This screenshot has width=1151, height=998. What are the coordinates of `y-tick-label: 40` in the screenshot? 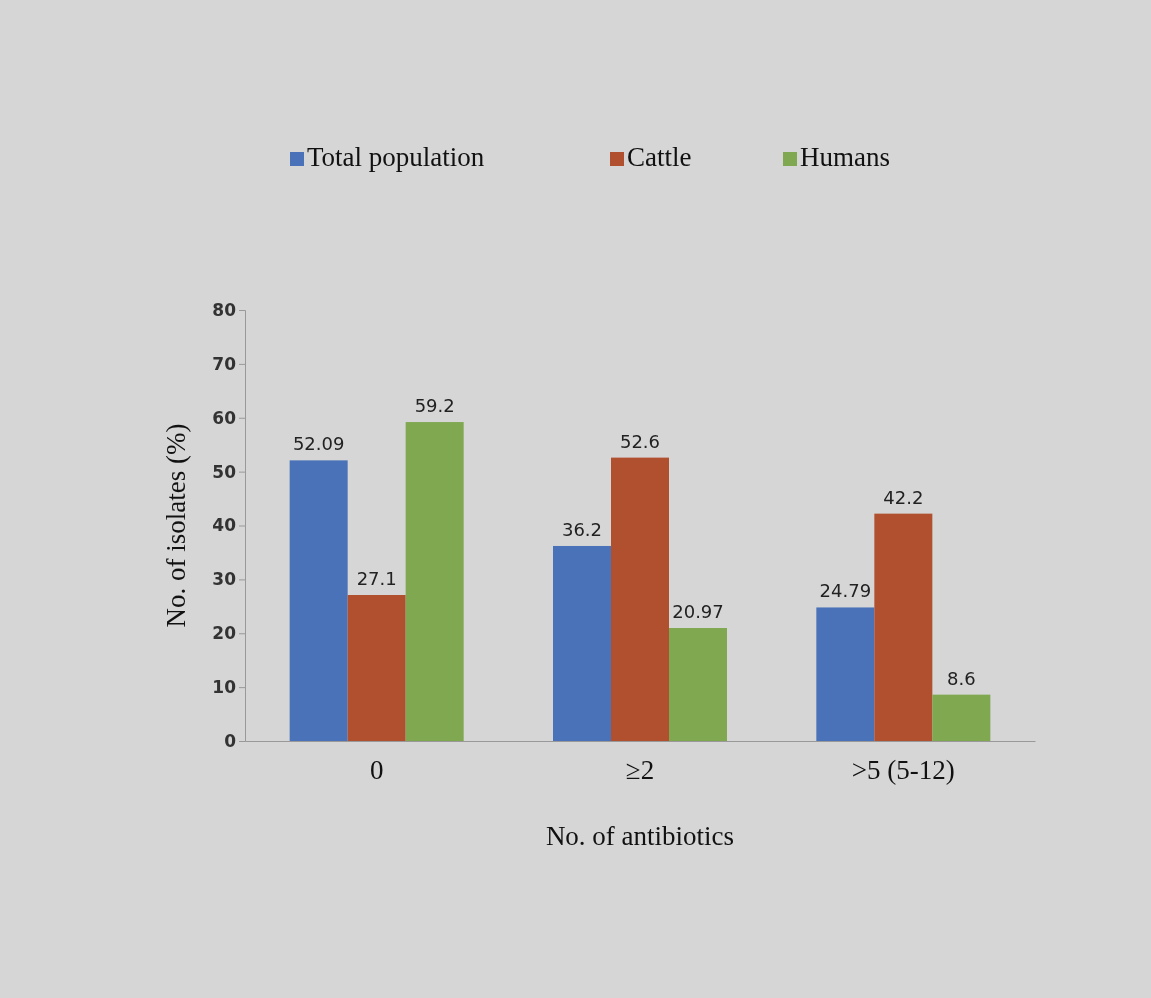 It's located at (224, 525).